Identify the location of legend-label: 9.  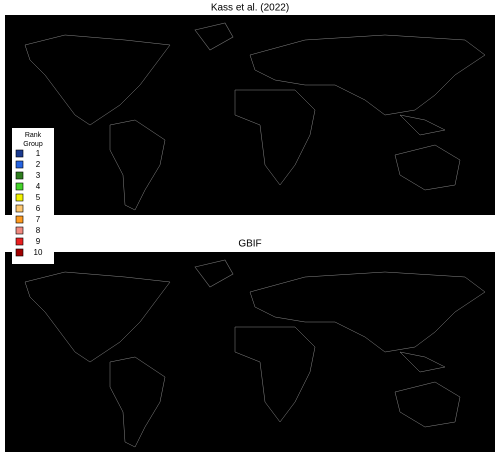
(38, 241).